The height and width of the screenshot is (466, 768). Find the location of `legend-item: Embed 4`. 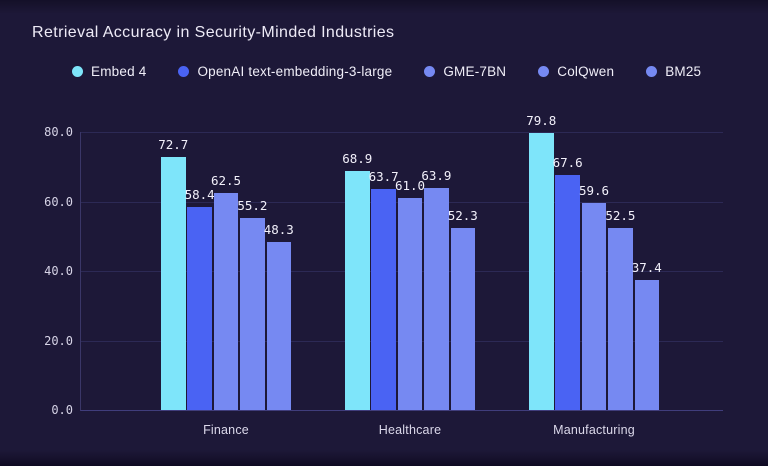

legend-item: Embed 4 is located at coordinates (109, 71).